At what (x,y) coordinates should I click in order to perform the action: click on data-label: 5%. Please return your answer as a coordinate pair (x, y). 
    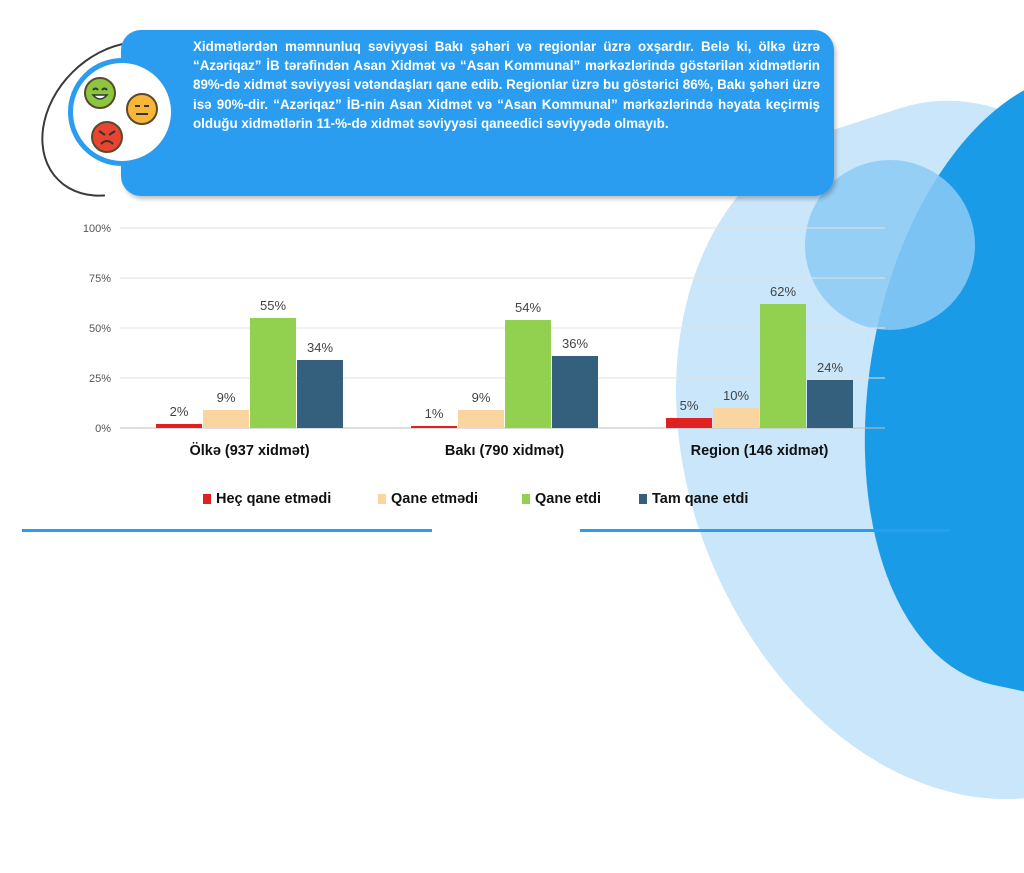
    Looking at the image, I should click on (689, 405).